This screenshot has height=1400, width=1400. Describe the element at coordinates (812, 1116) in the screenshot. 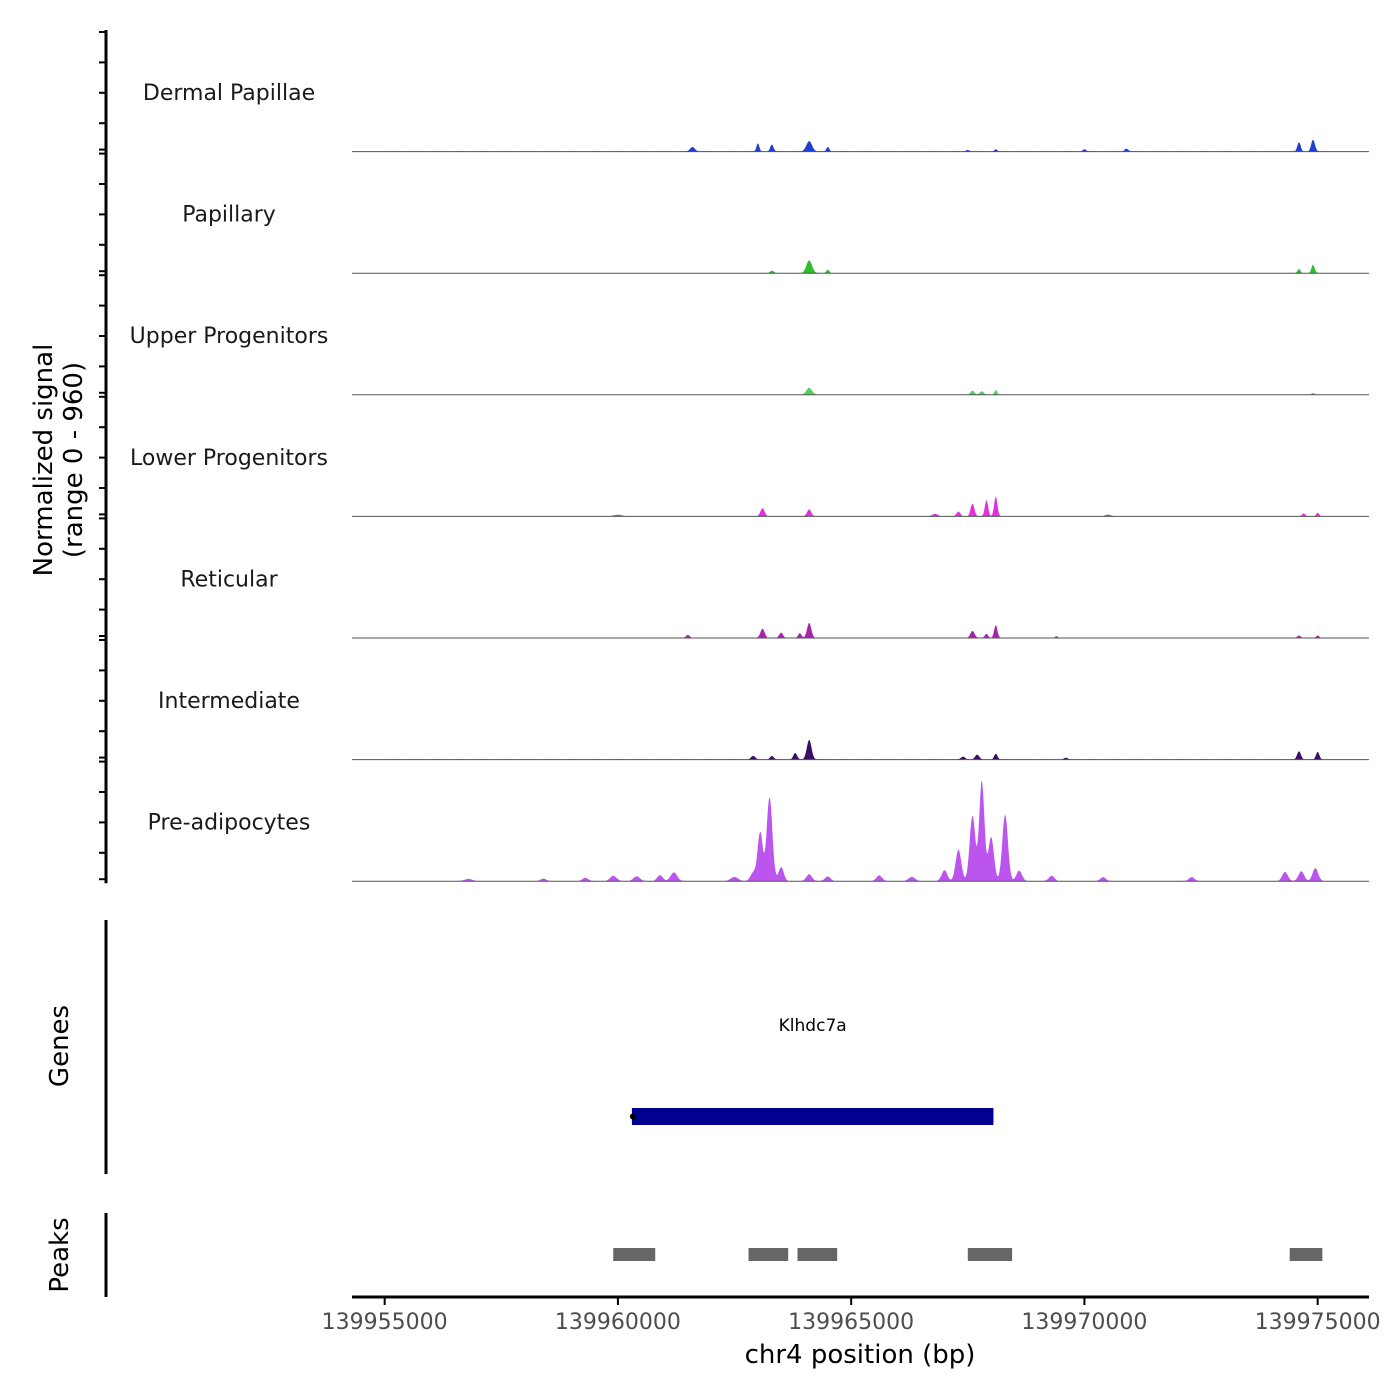

I see `gene-body` at that location.